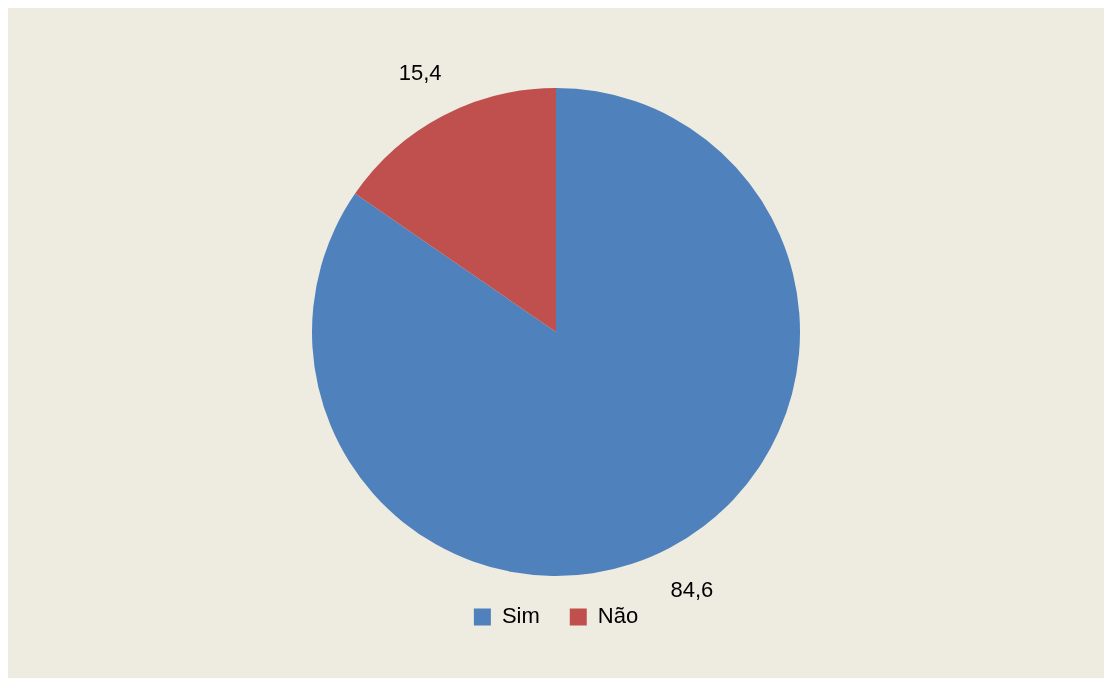  Describe the element at coordinates (692, 589) in the screenshot. I see `data-label: 84,6` at that location.